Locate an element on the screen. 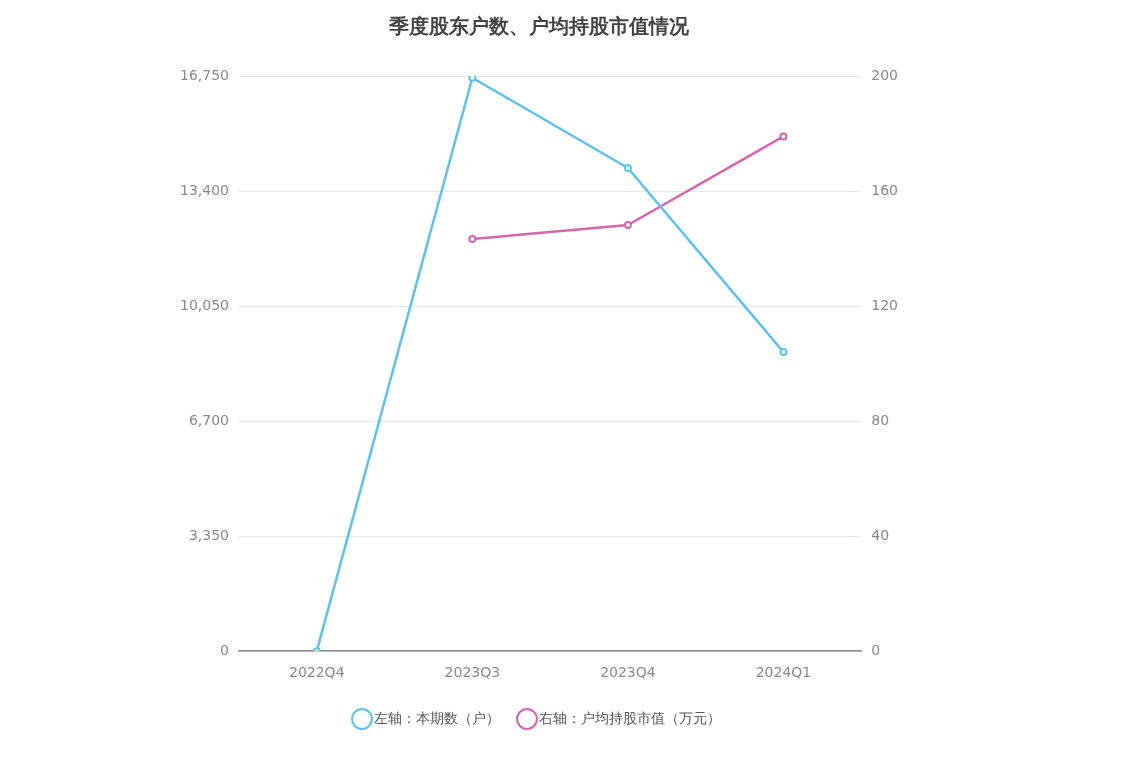 The height and width of the screenshot is (776, 1148). y-tick-label: 13,400 is located at coordinates (204, 189).